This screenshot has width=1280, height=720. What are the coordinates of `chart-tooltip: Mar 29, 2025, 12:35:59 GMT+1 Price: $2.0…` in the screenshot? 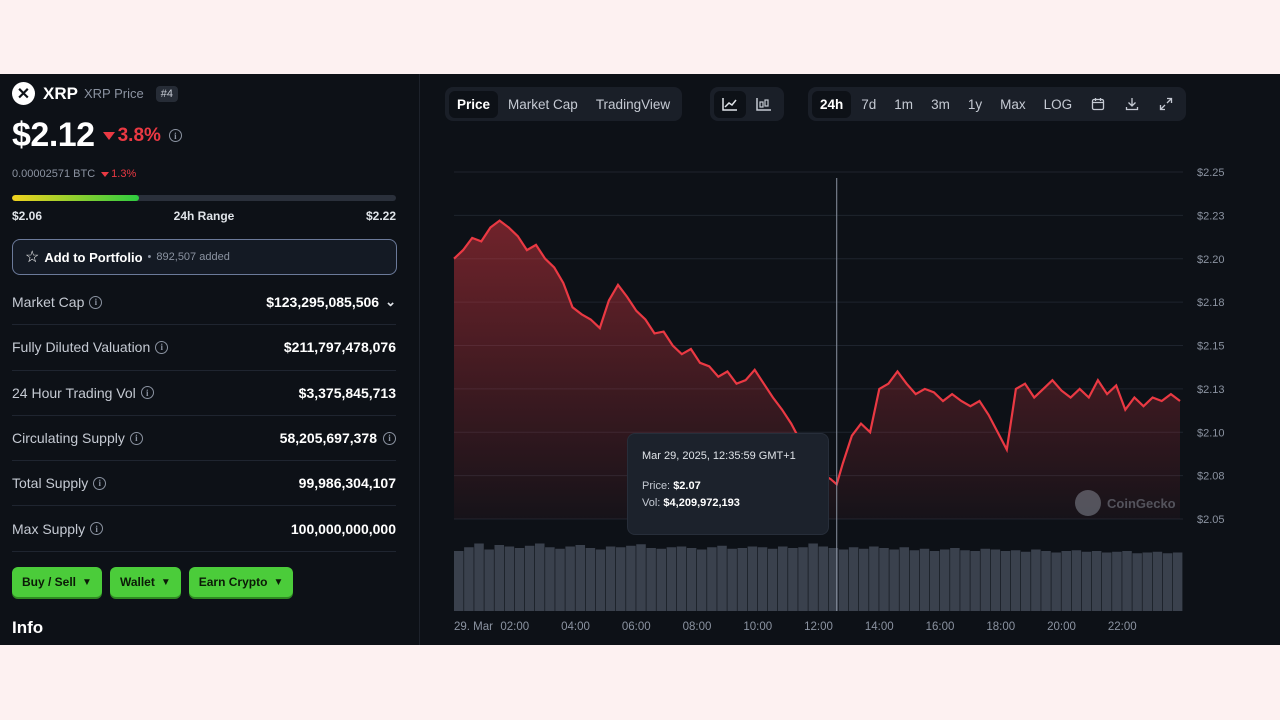 It's located at (728, 484).